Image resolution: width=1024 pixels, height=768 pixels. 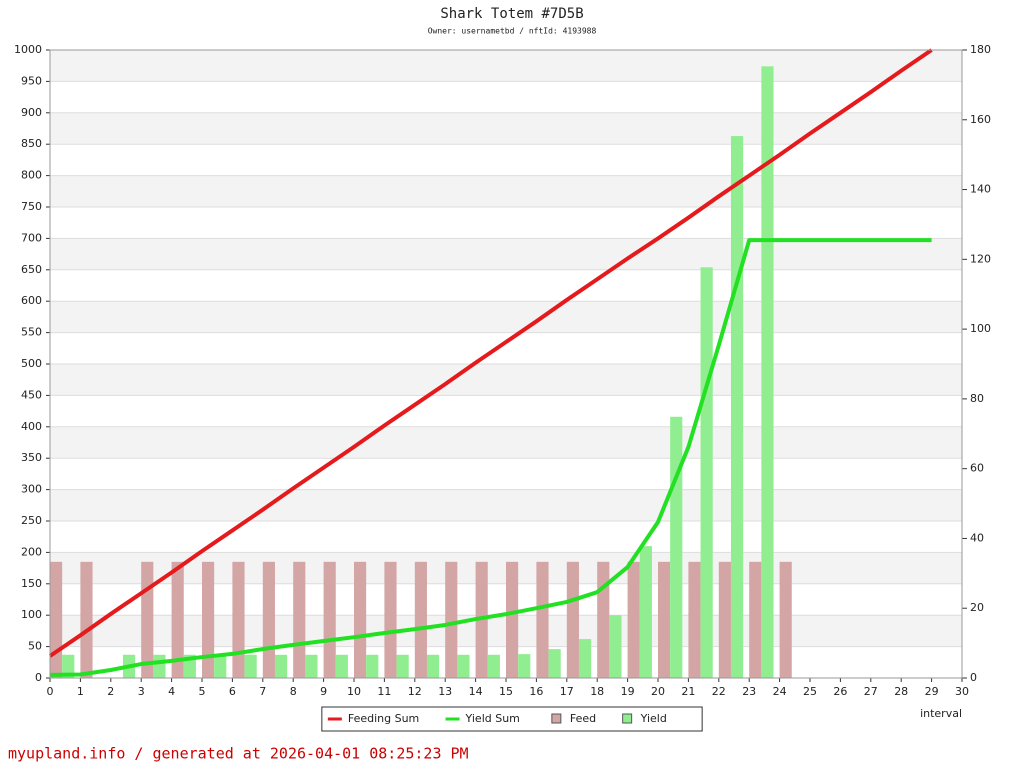 What do you see at coordinates (31, 206) in the screenshot?
I see `y-tick-label: 750` at bounding box center [31, 206].